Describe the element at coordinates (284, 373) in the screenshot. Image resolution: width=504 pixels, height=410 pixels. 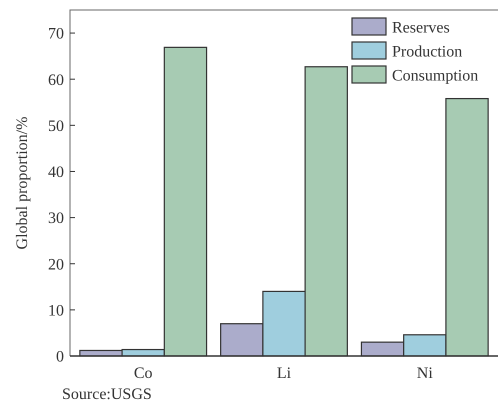
I see `x-tick-label: Li` at that location.